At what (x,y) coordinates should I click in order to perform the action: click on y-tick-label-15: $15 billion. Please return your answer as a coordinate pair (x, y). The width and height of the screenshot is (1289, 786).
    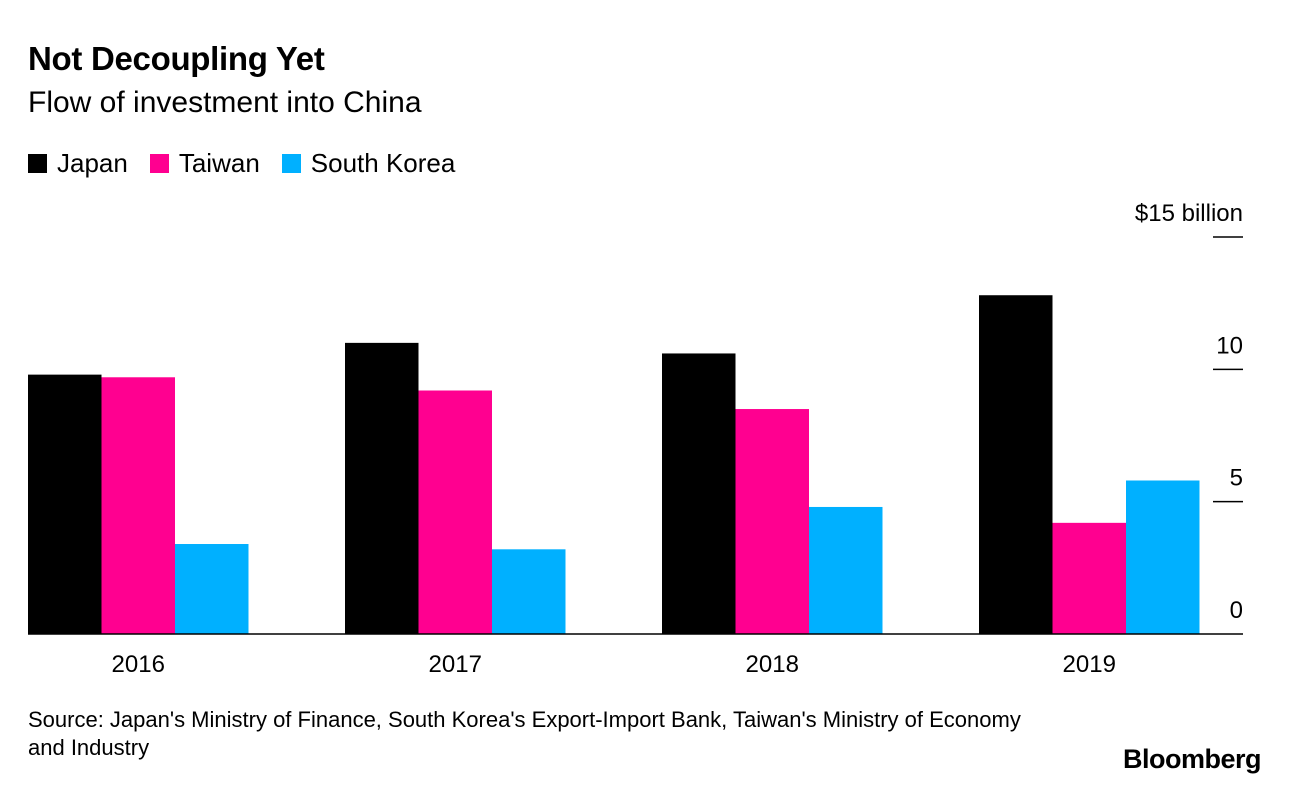
    Looking at the image, I should click on (1189, 213).